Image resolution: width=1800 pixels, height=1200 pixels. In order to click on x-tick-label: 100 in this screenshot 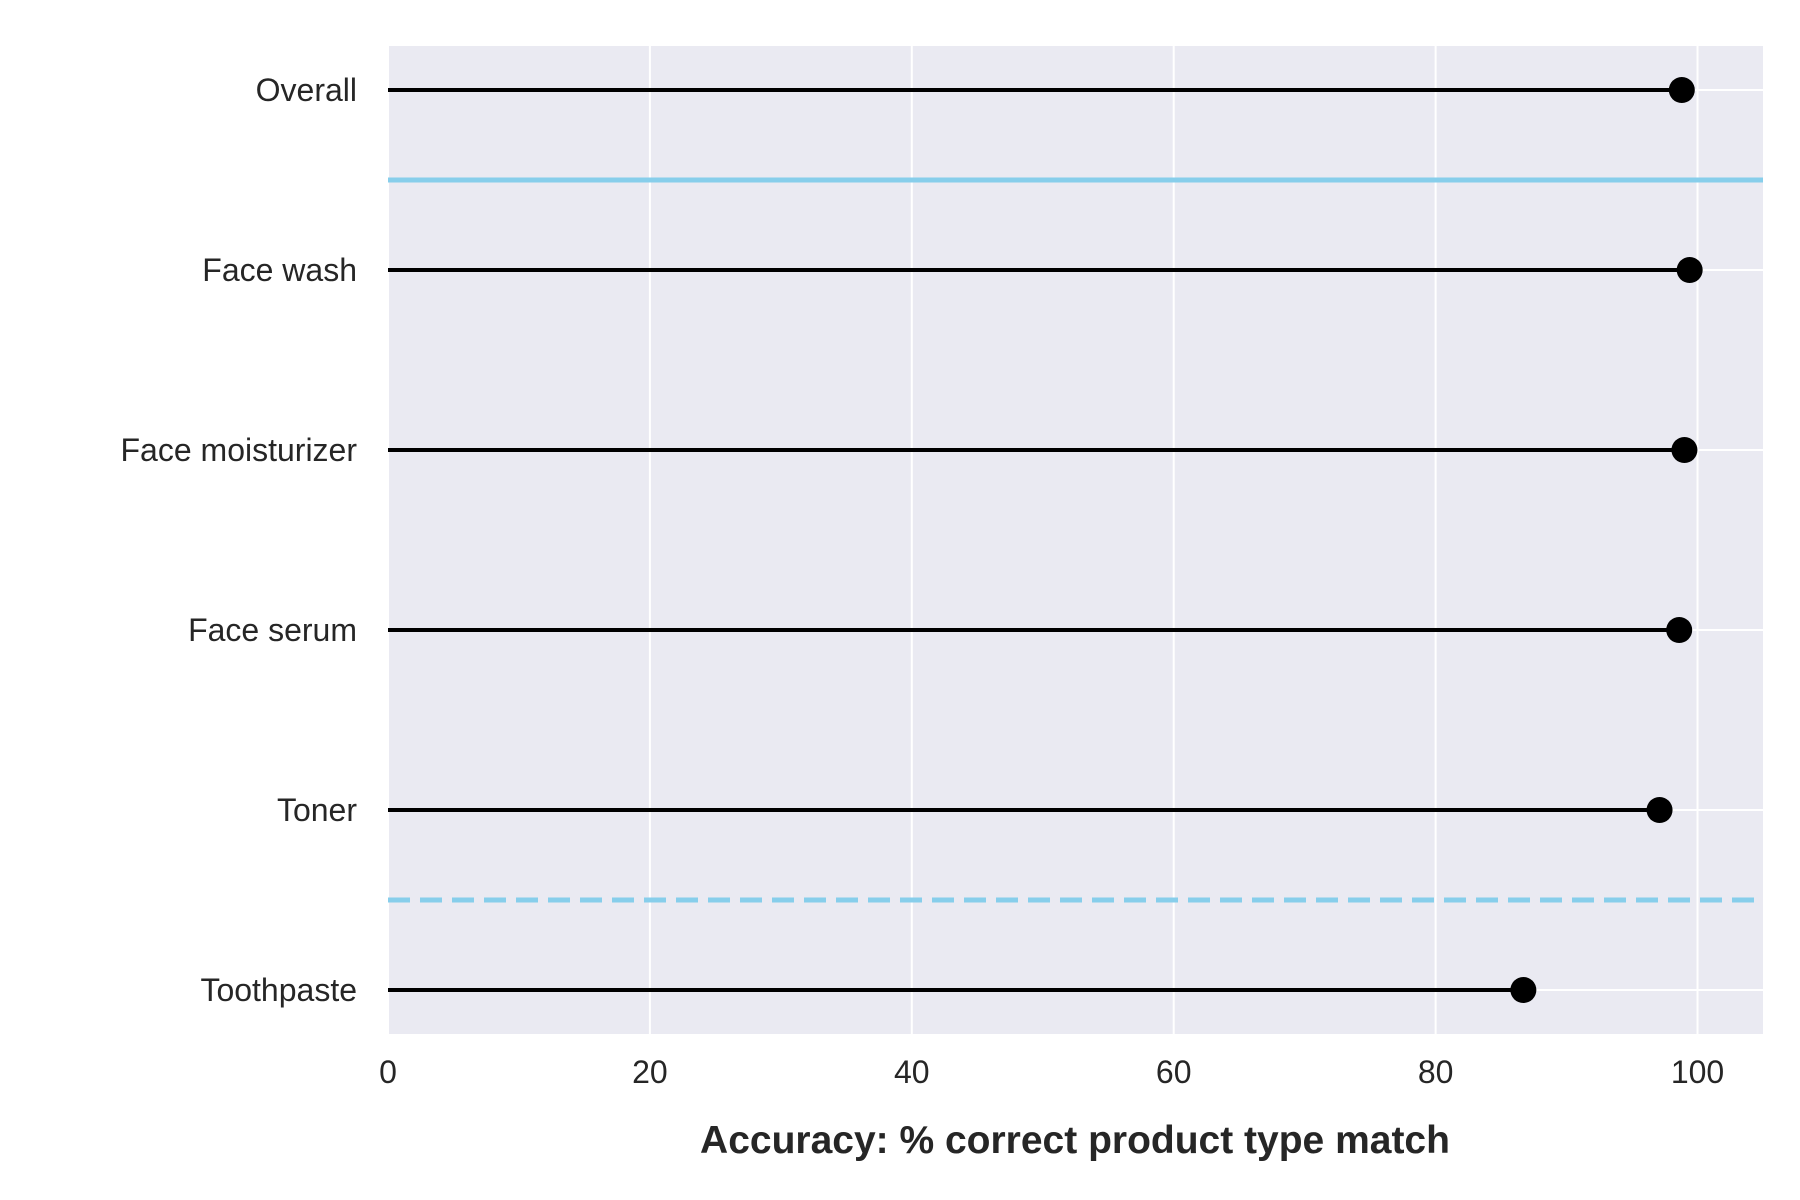, I will do `click(1697, 1072)`.